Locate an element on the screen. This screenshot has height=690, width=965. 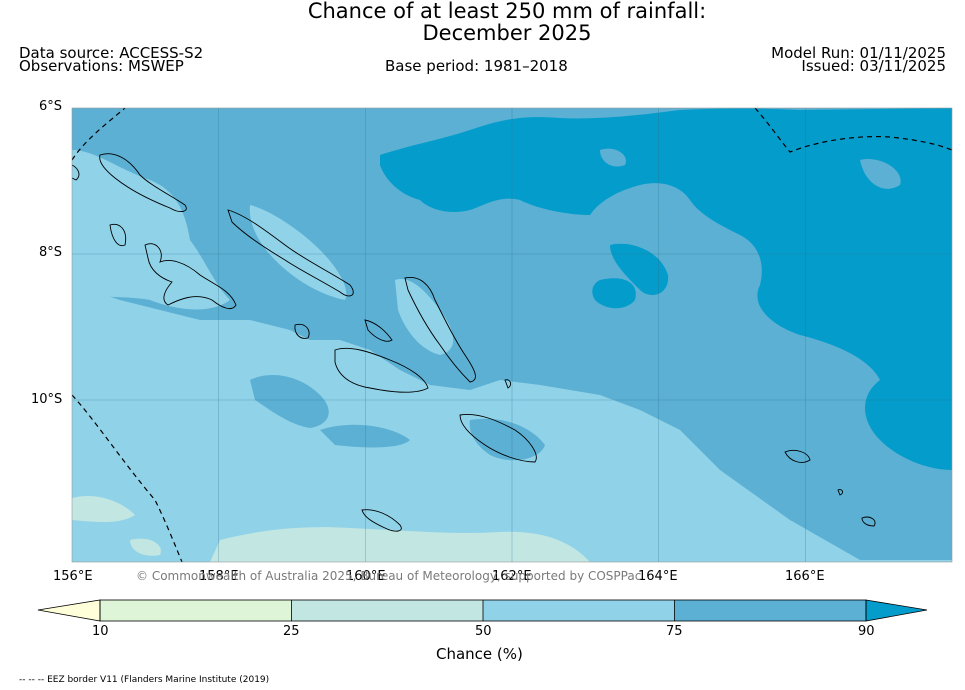
island-bougainville is located at coordinates (143, 182).